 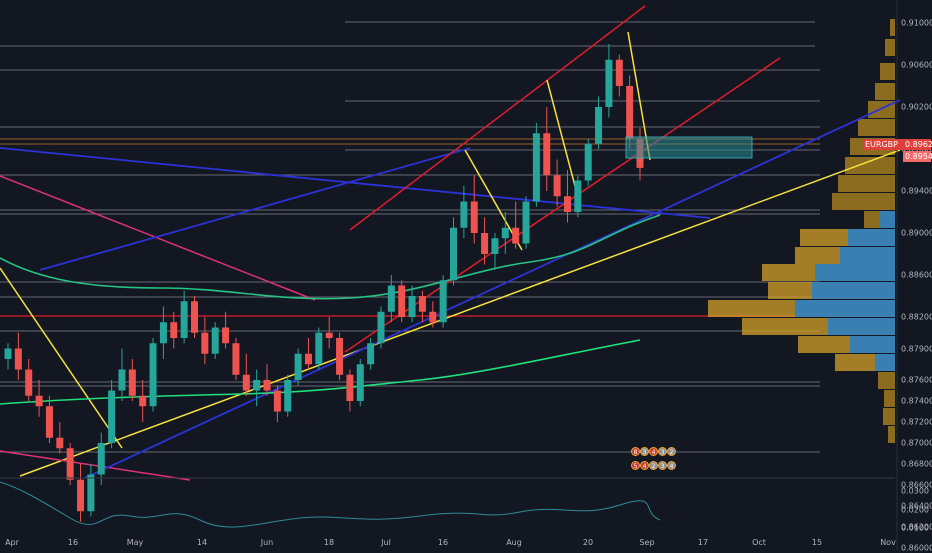 What do you see at coordinates (635, 465) in the screenshot?
I see `economic-event-marker: 5` at bounding box center [635, 465].